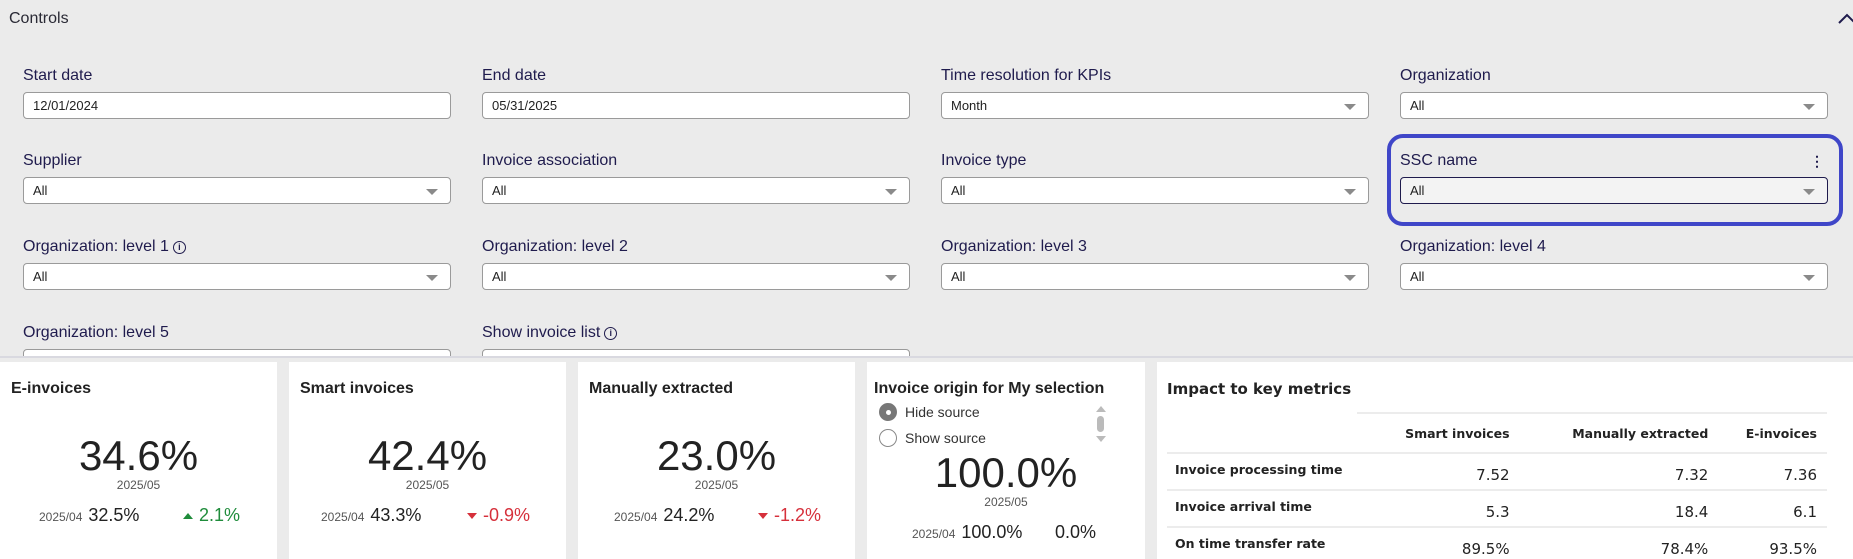  I want to click on origin-prev-value: 100.0%, so click(992, 532).